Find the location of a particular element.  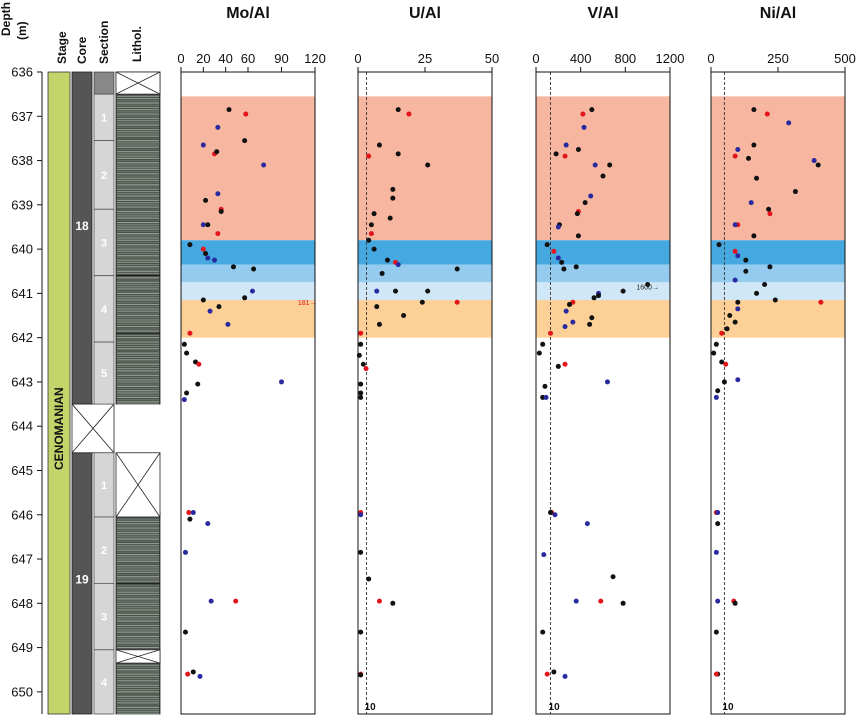

panel-frame is located at coordinates (603, 393).